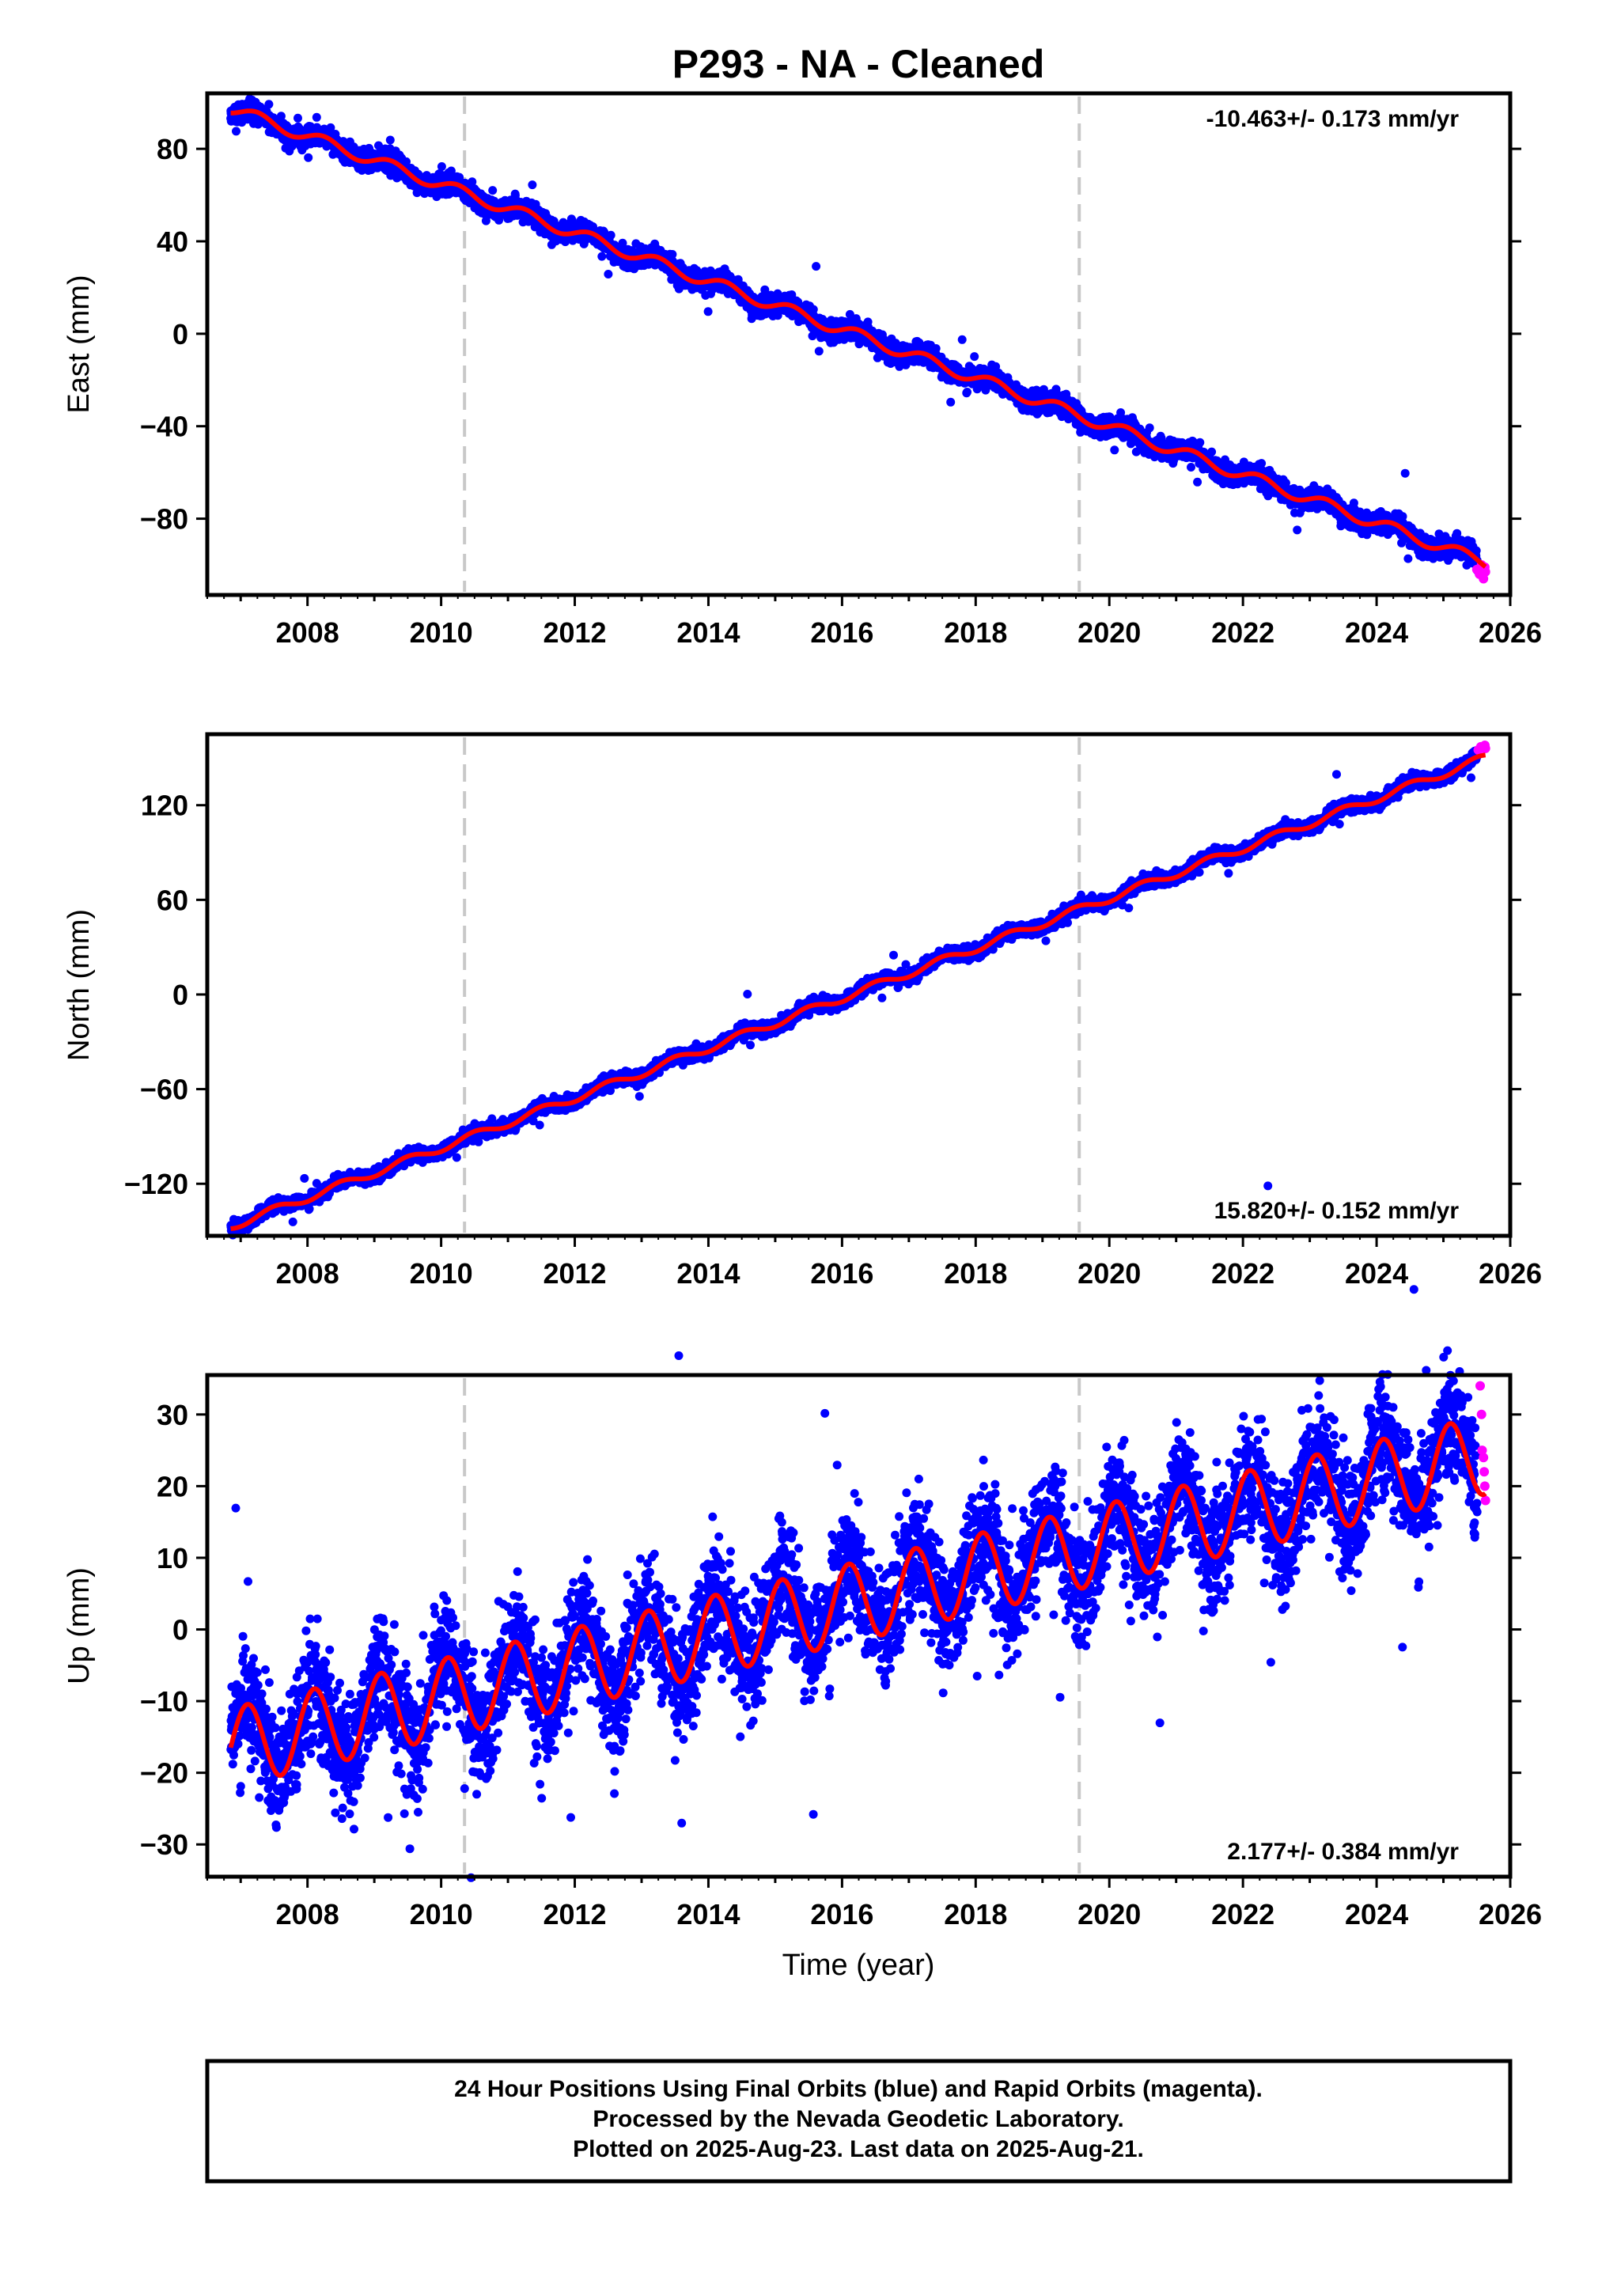 This screenshot has height=2296, width=1602. Describe the element at coordinates (859, 64) in the screenshot. I see `figure-title: P293 - NA - Cleaned` at that location.